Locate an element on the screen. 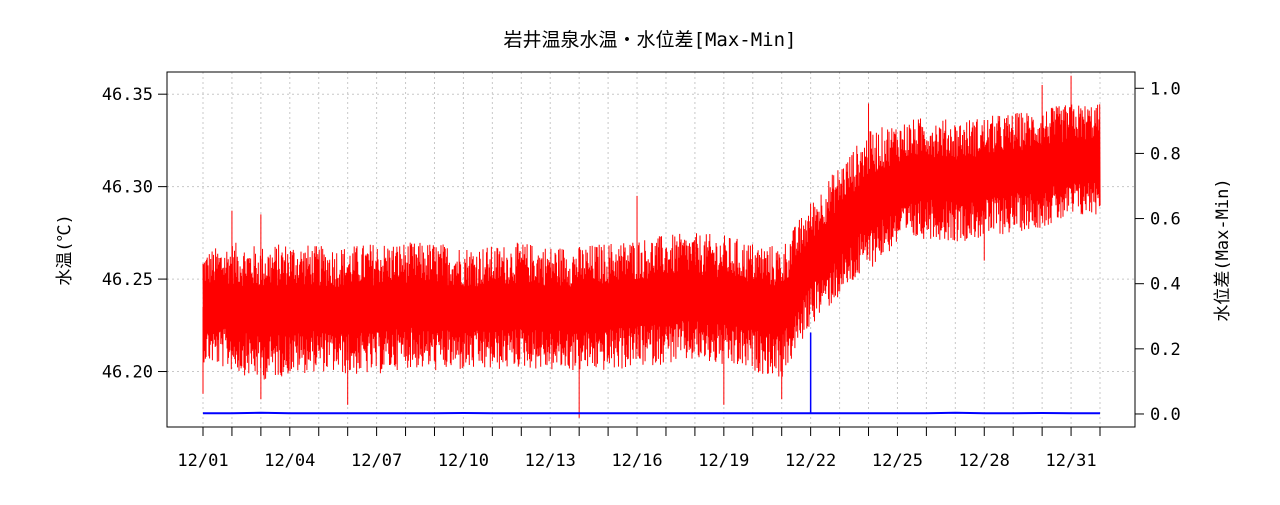  x-tick-label: 12/10 is located at coordinates (463, 461).